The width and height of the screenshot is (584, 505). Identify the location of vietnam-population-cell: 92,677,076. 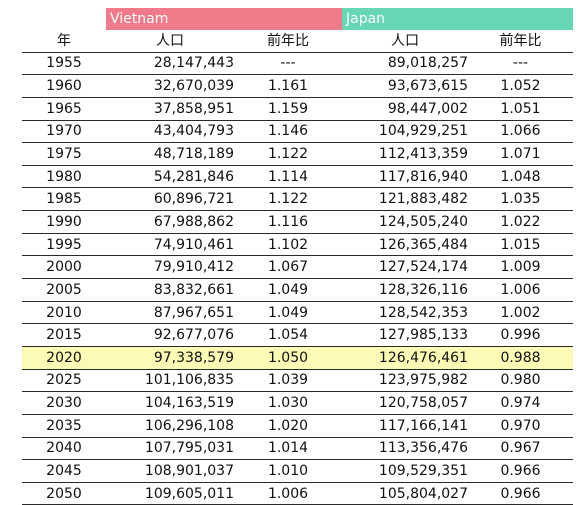
(170, 335).